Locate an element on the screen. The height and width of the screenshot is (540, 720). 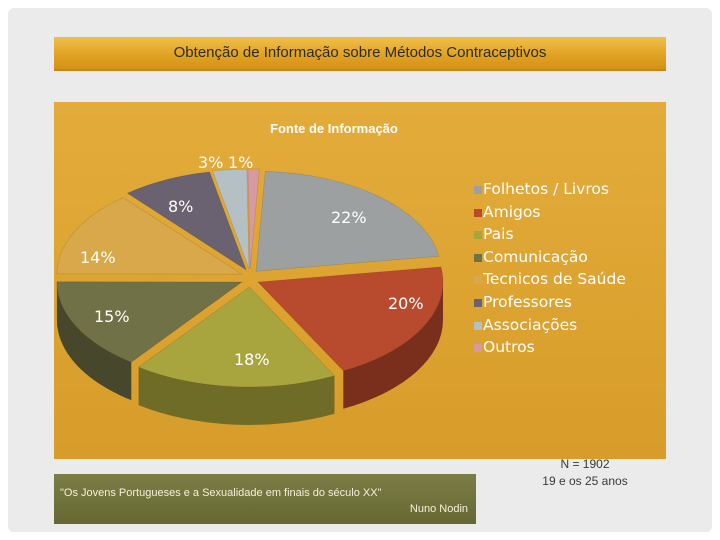
pie-slice-amigos is located at coordinates (350, 337).